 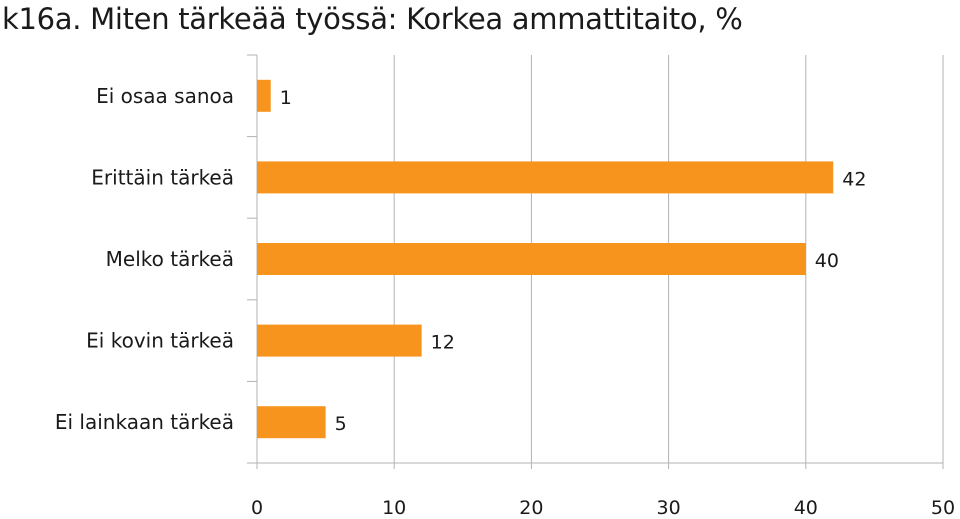 What do you see at coordinates (806, 508) in the screenshot?
I see `x-tick-label: 40` at bounding box center [806, 508].